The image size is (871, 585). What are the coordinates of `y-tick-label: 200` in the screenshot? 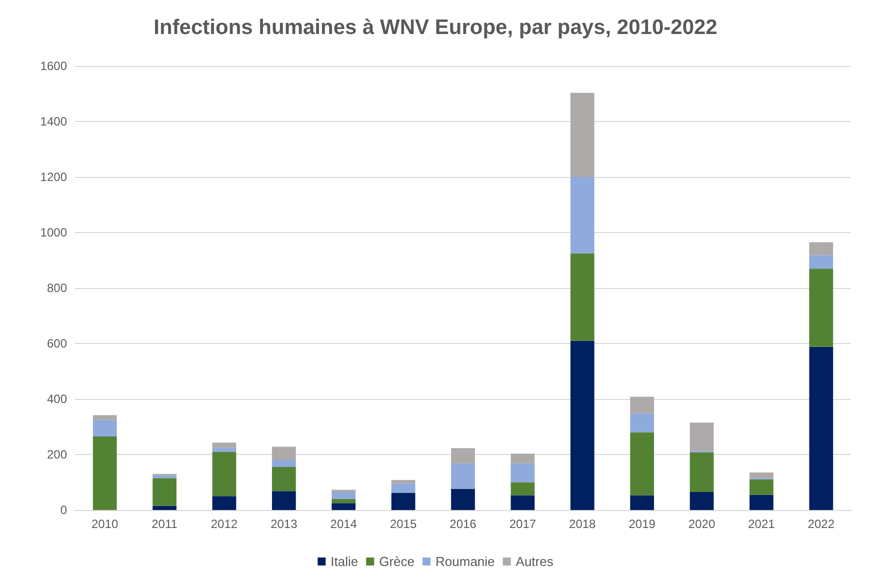 It's located at (57, 455).